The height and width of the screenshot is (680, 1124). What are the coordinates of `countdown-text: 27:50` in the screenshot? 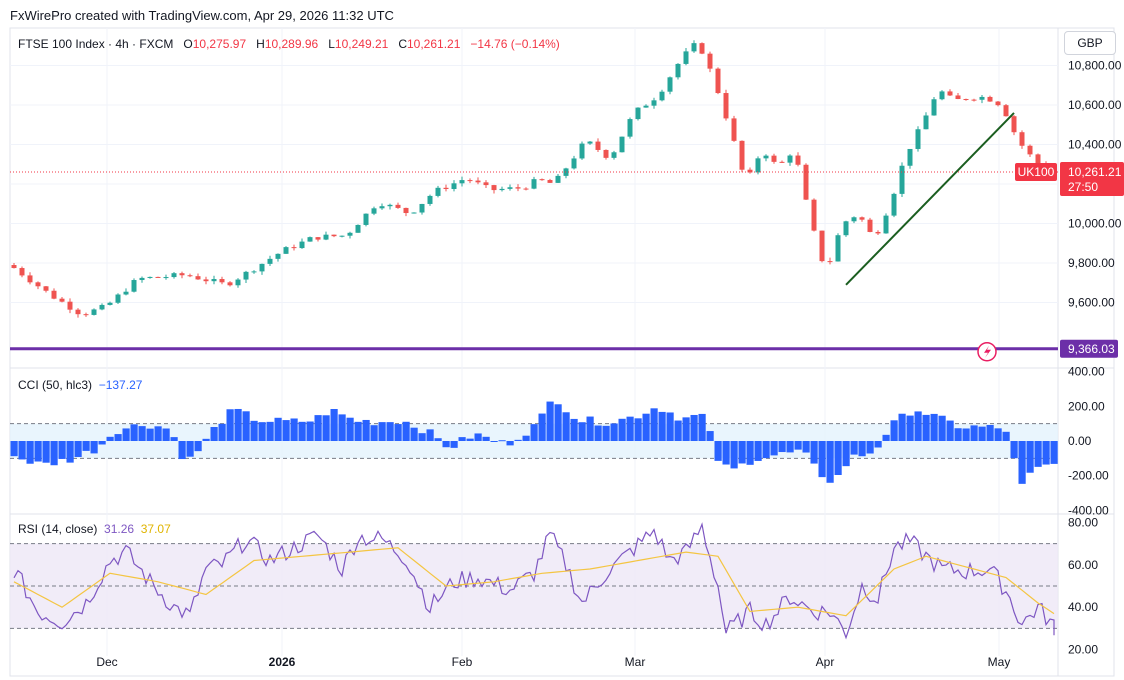 It's located at (1083, 187).